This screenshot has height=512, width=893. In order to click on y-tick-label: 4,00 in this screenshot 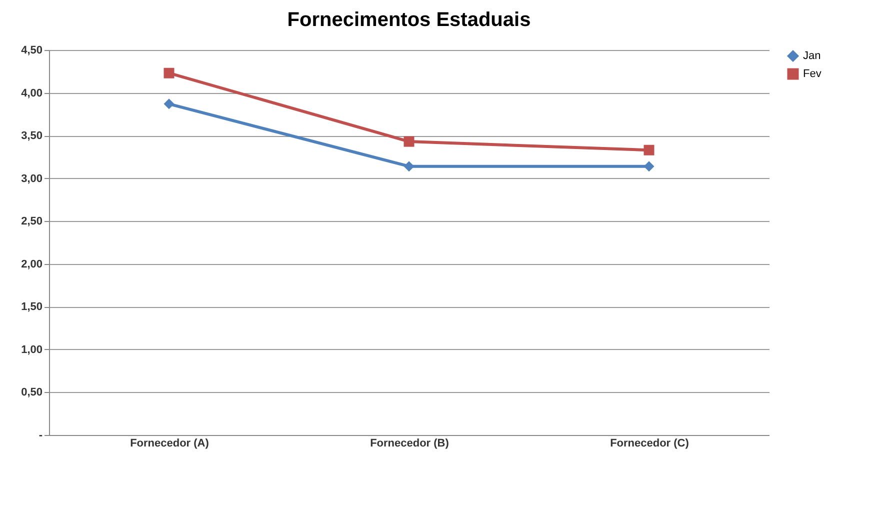, I will do `click(31, 93)`.